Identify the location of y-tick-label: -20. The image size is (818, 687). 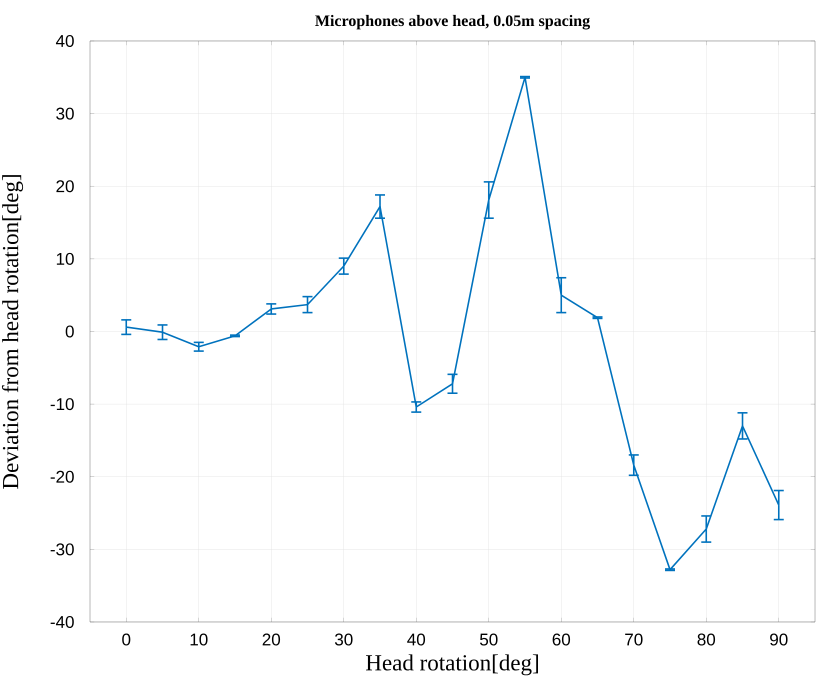
(62, 476).